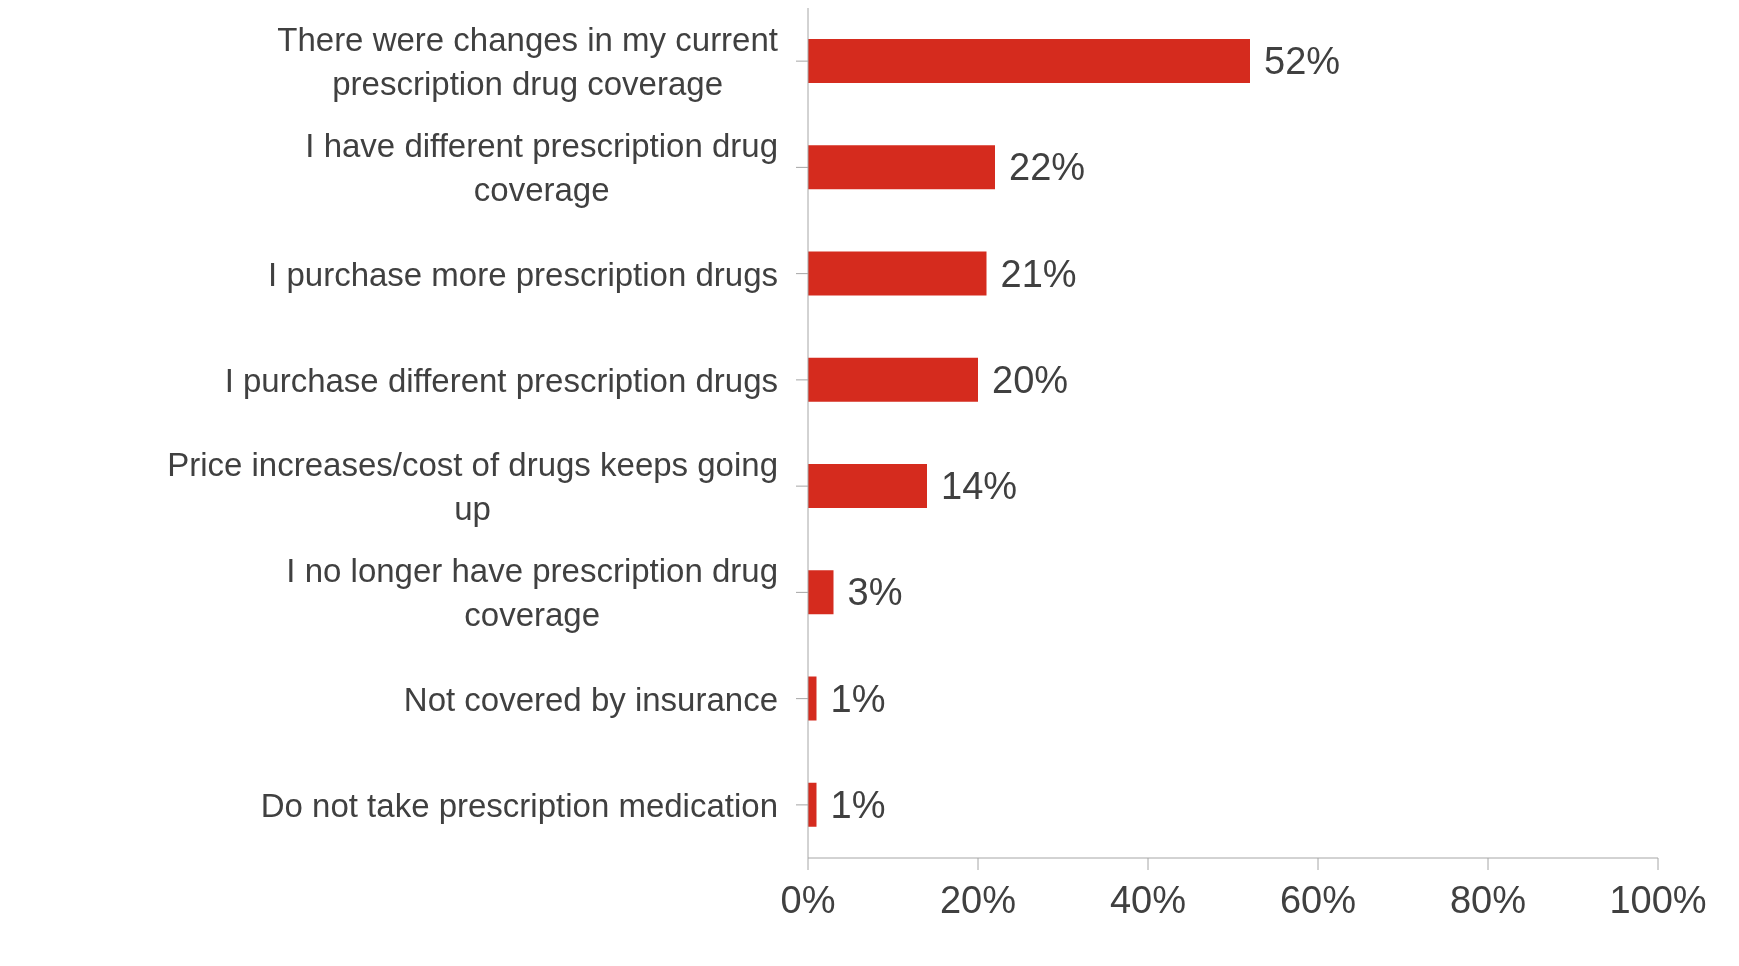  I want to click on x-tick-label: 60%, so click(1318, 899).